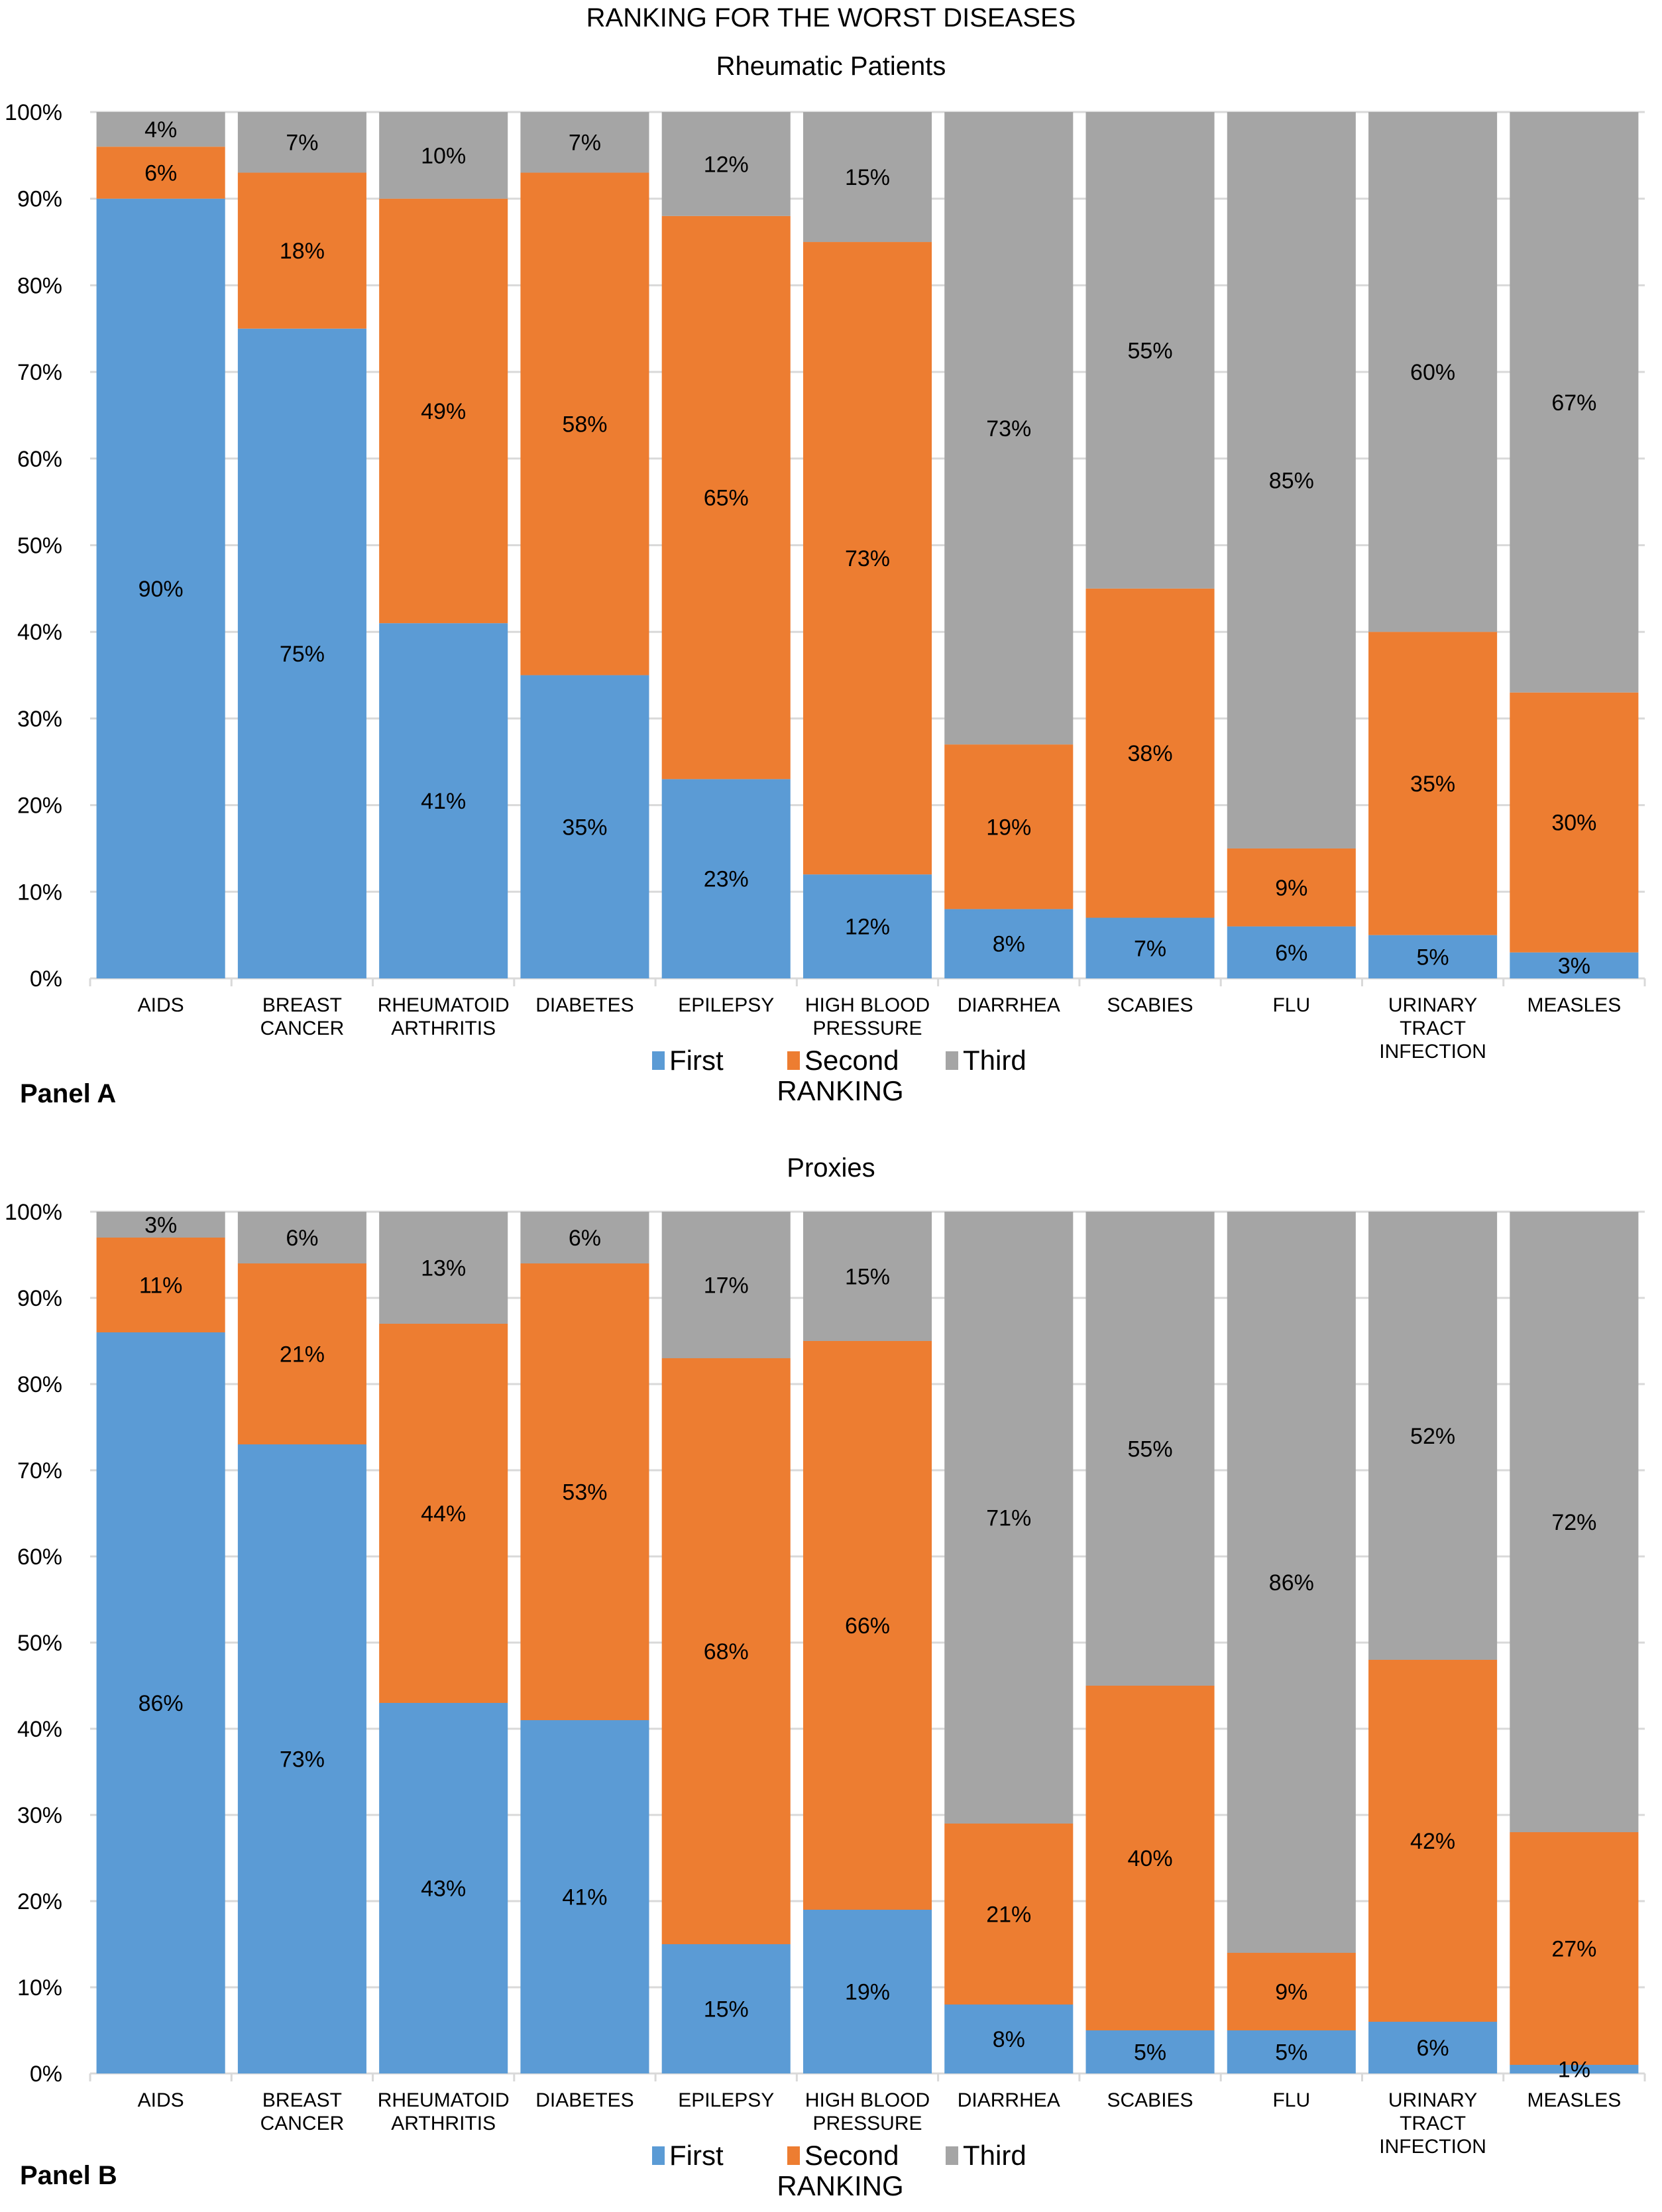  Describe the element at coordinates (39, 285) in the screenshot. I see `y-tick-label: 80%` at that location.